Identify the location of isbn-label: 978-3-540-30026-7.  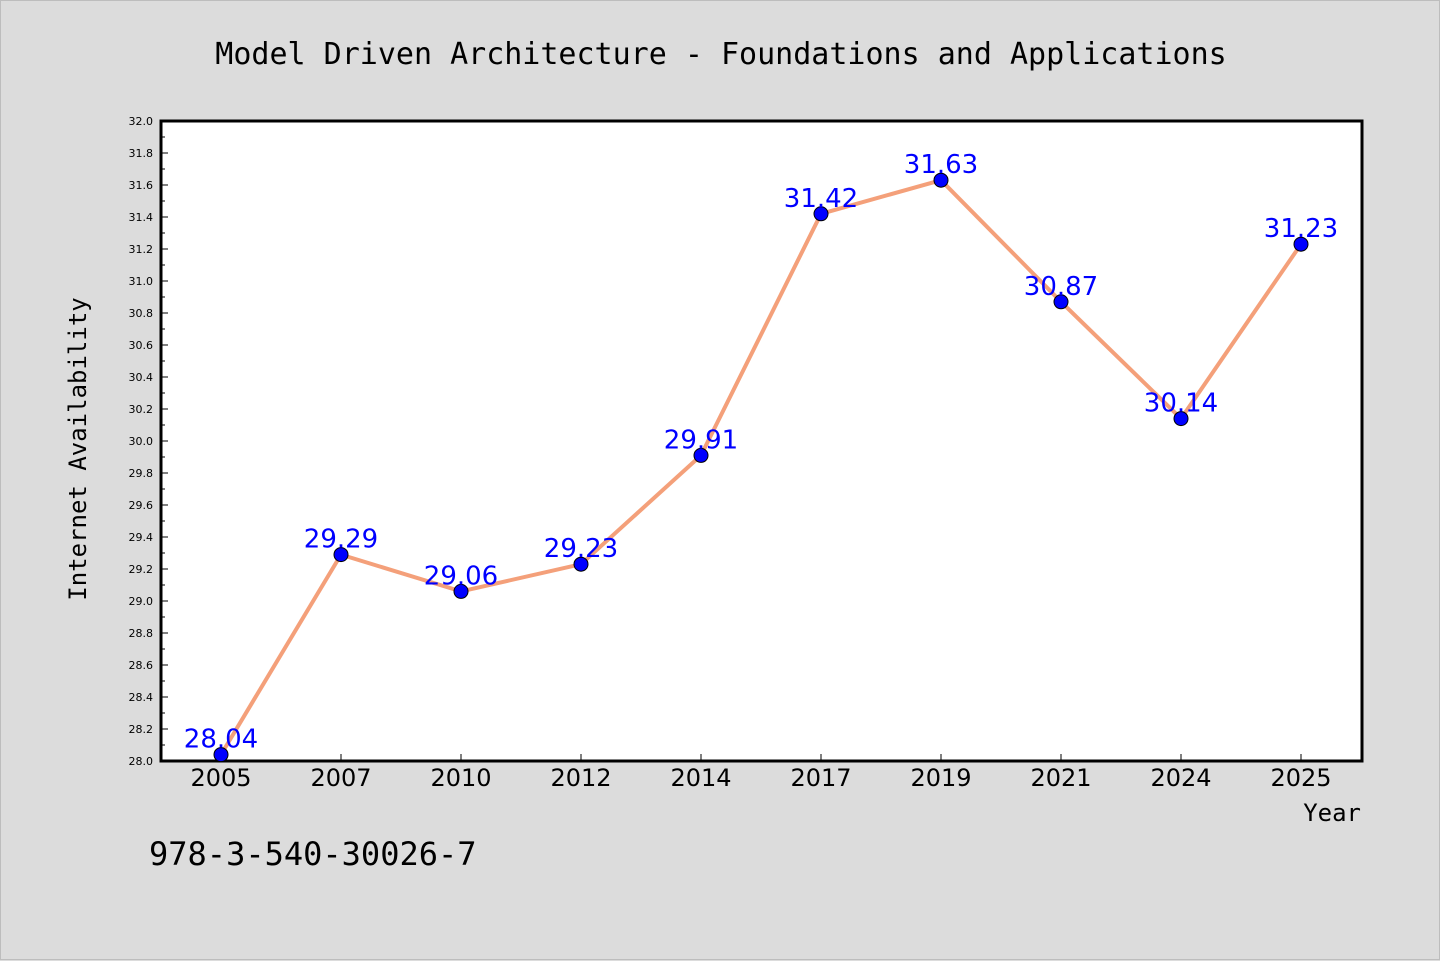
(313, 854).